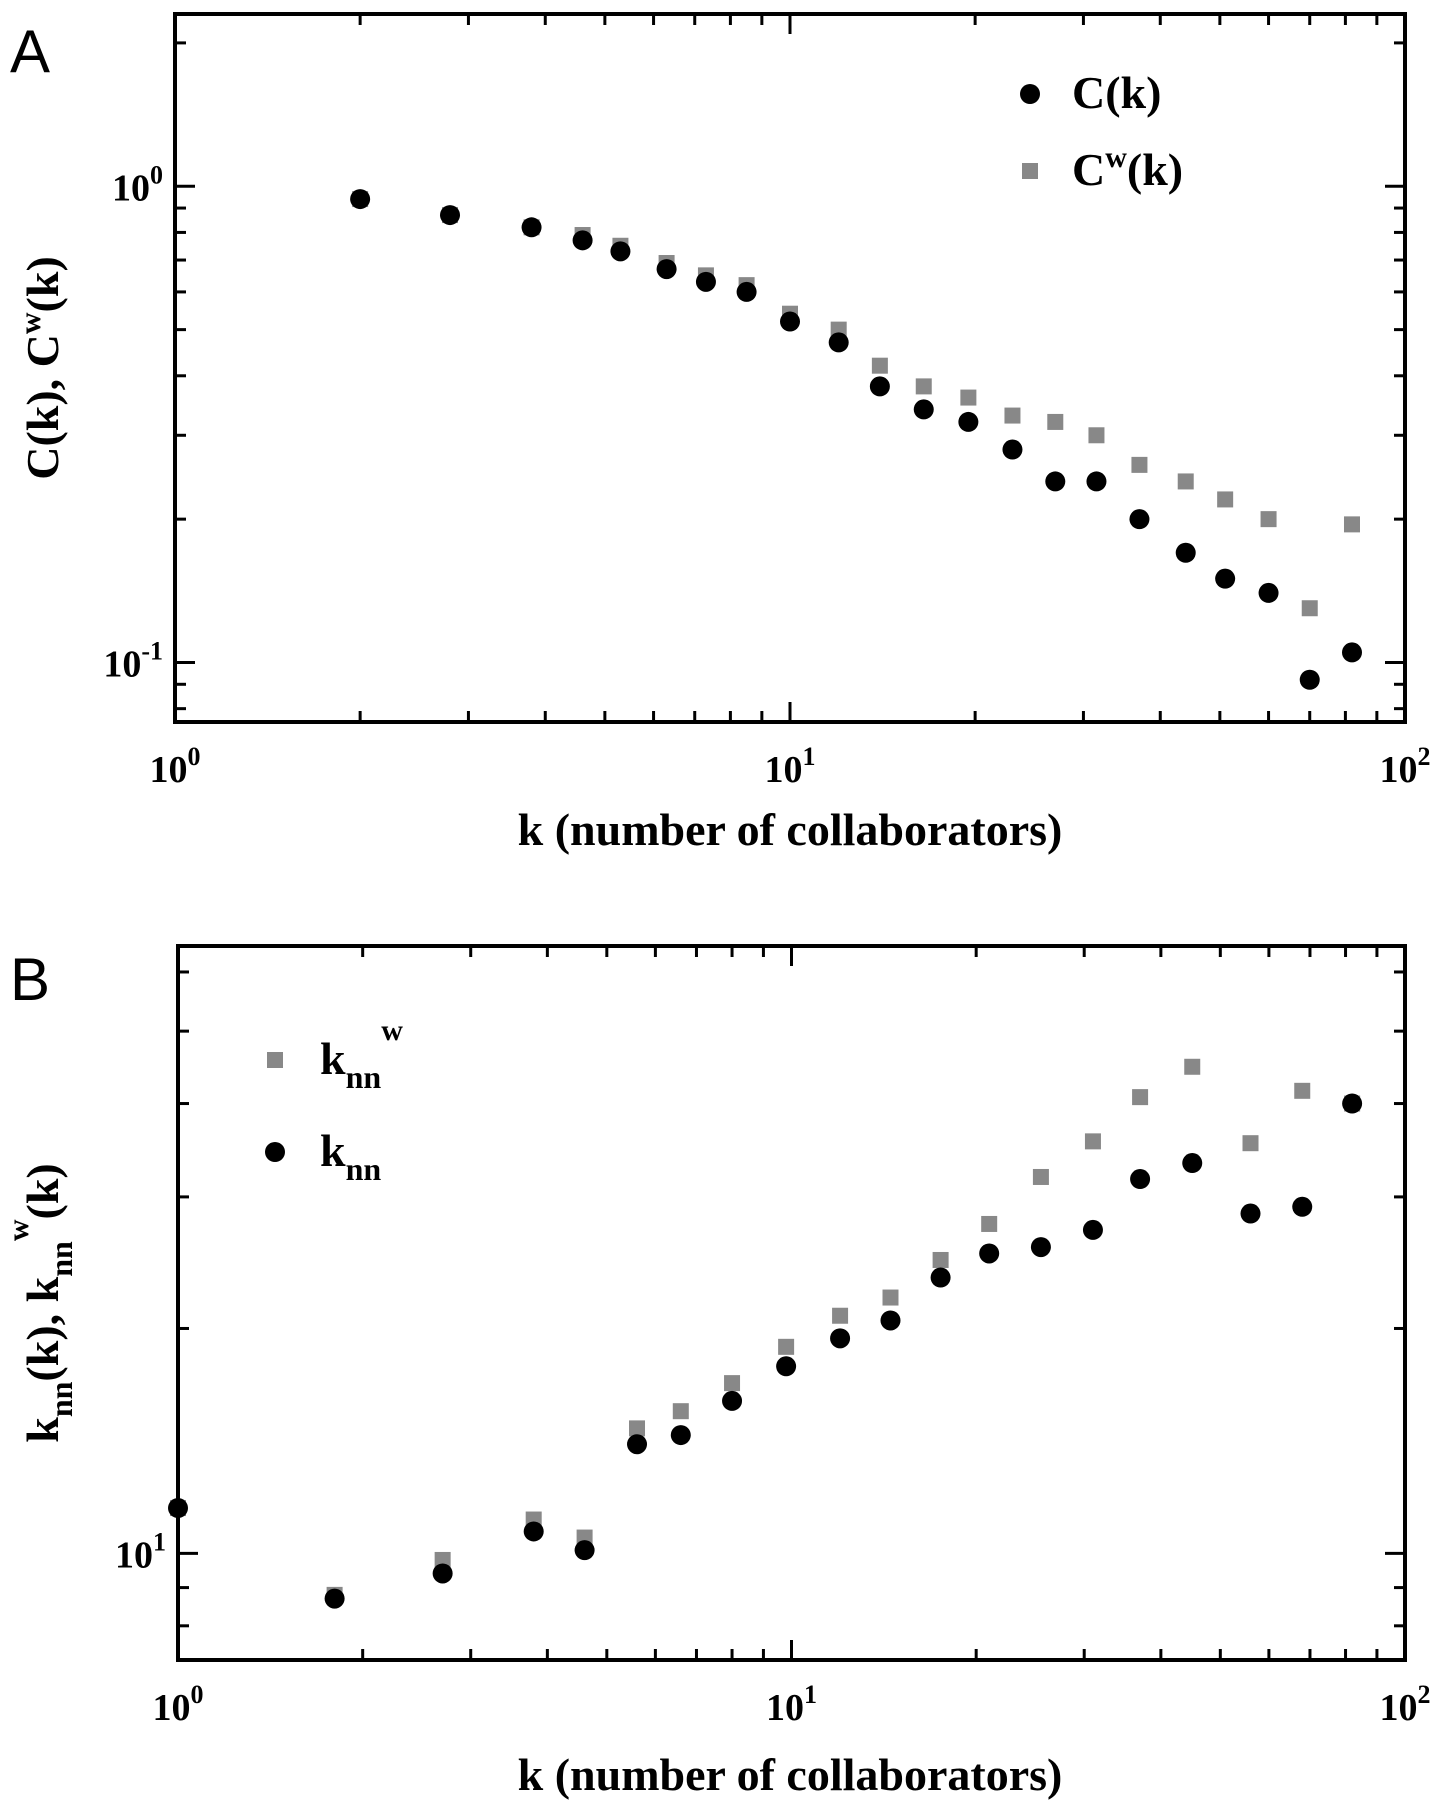  Describe the element at coordinates (1424, 1694) in the screenshot. I see `tick-exponent: 2` at that location.